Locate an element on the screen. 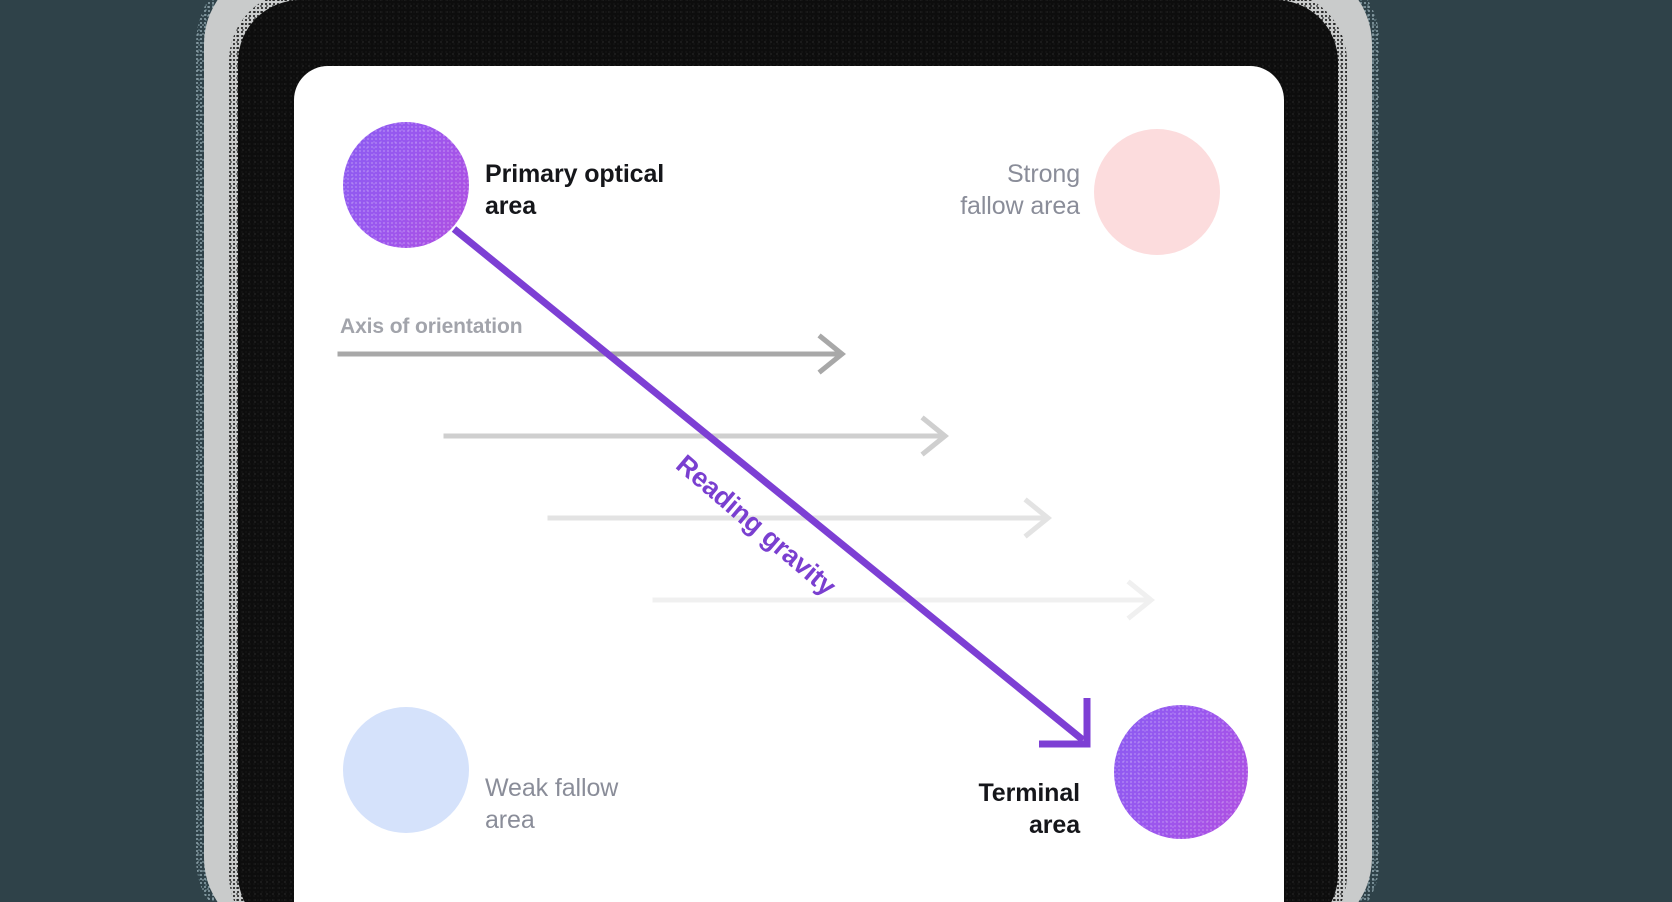 The width and height of the screenshot is (1672, 902). label-weak-fallow-area: Weak fallow area is located at coordinates (552, 804).